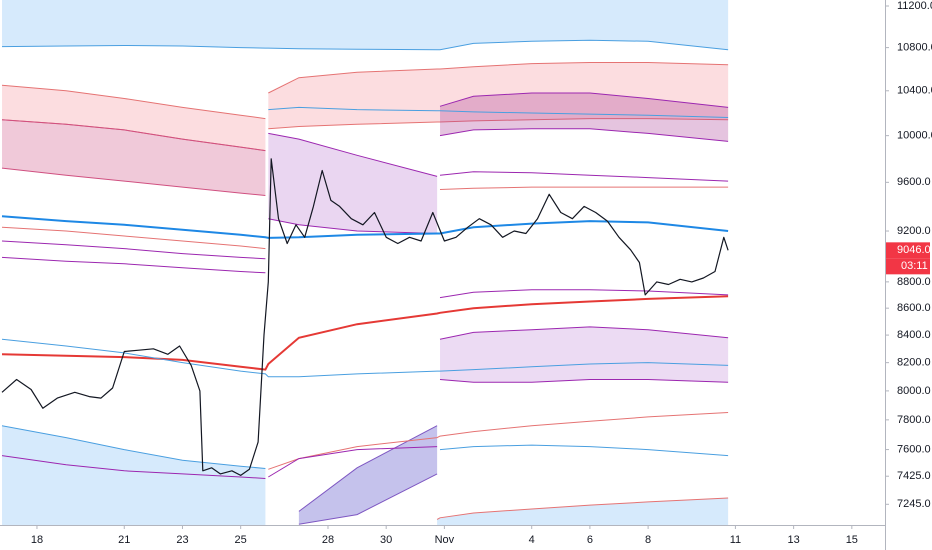  What do you see at coordinates (37, 540) in the screenshot?
I see `x-tick-label: 18` at bounding box center [37, 540].